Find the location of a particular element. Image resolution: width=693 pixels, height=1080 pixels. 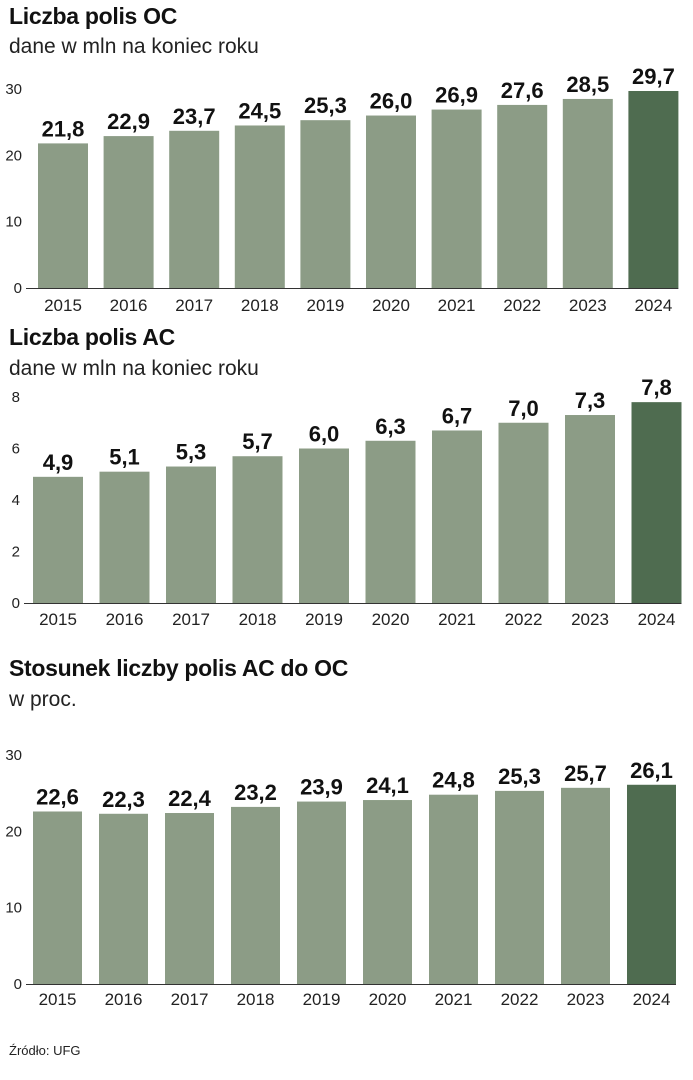

chart-title: Liczba polis AC is located at coordinates (92, 337).